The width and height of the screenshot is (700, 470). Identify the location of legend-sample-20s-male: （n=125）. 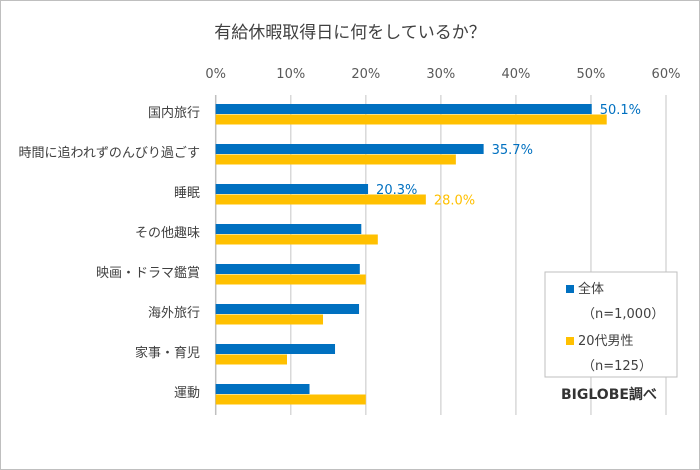
(617, 366).